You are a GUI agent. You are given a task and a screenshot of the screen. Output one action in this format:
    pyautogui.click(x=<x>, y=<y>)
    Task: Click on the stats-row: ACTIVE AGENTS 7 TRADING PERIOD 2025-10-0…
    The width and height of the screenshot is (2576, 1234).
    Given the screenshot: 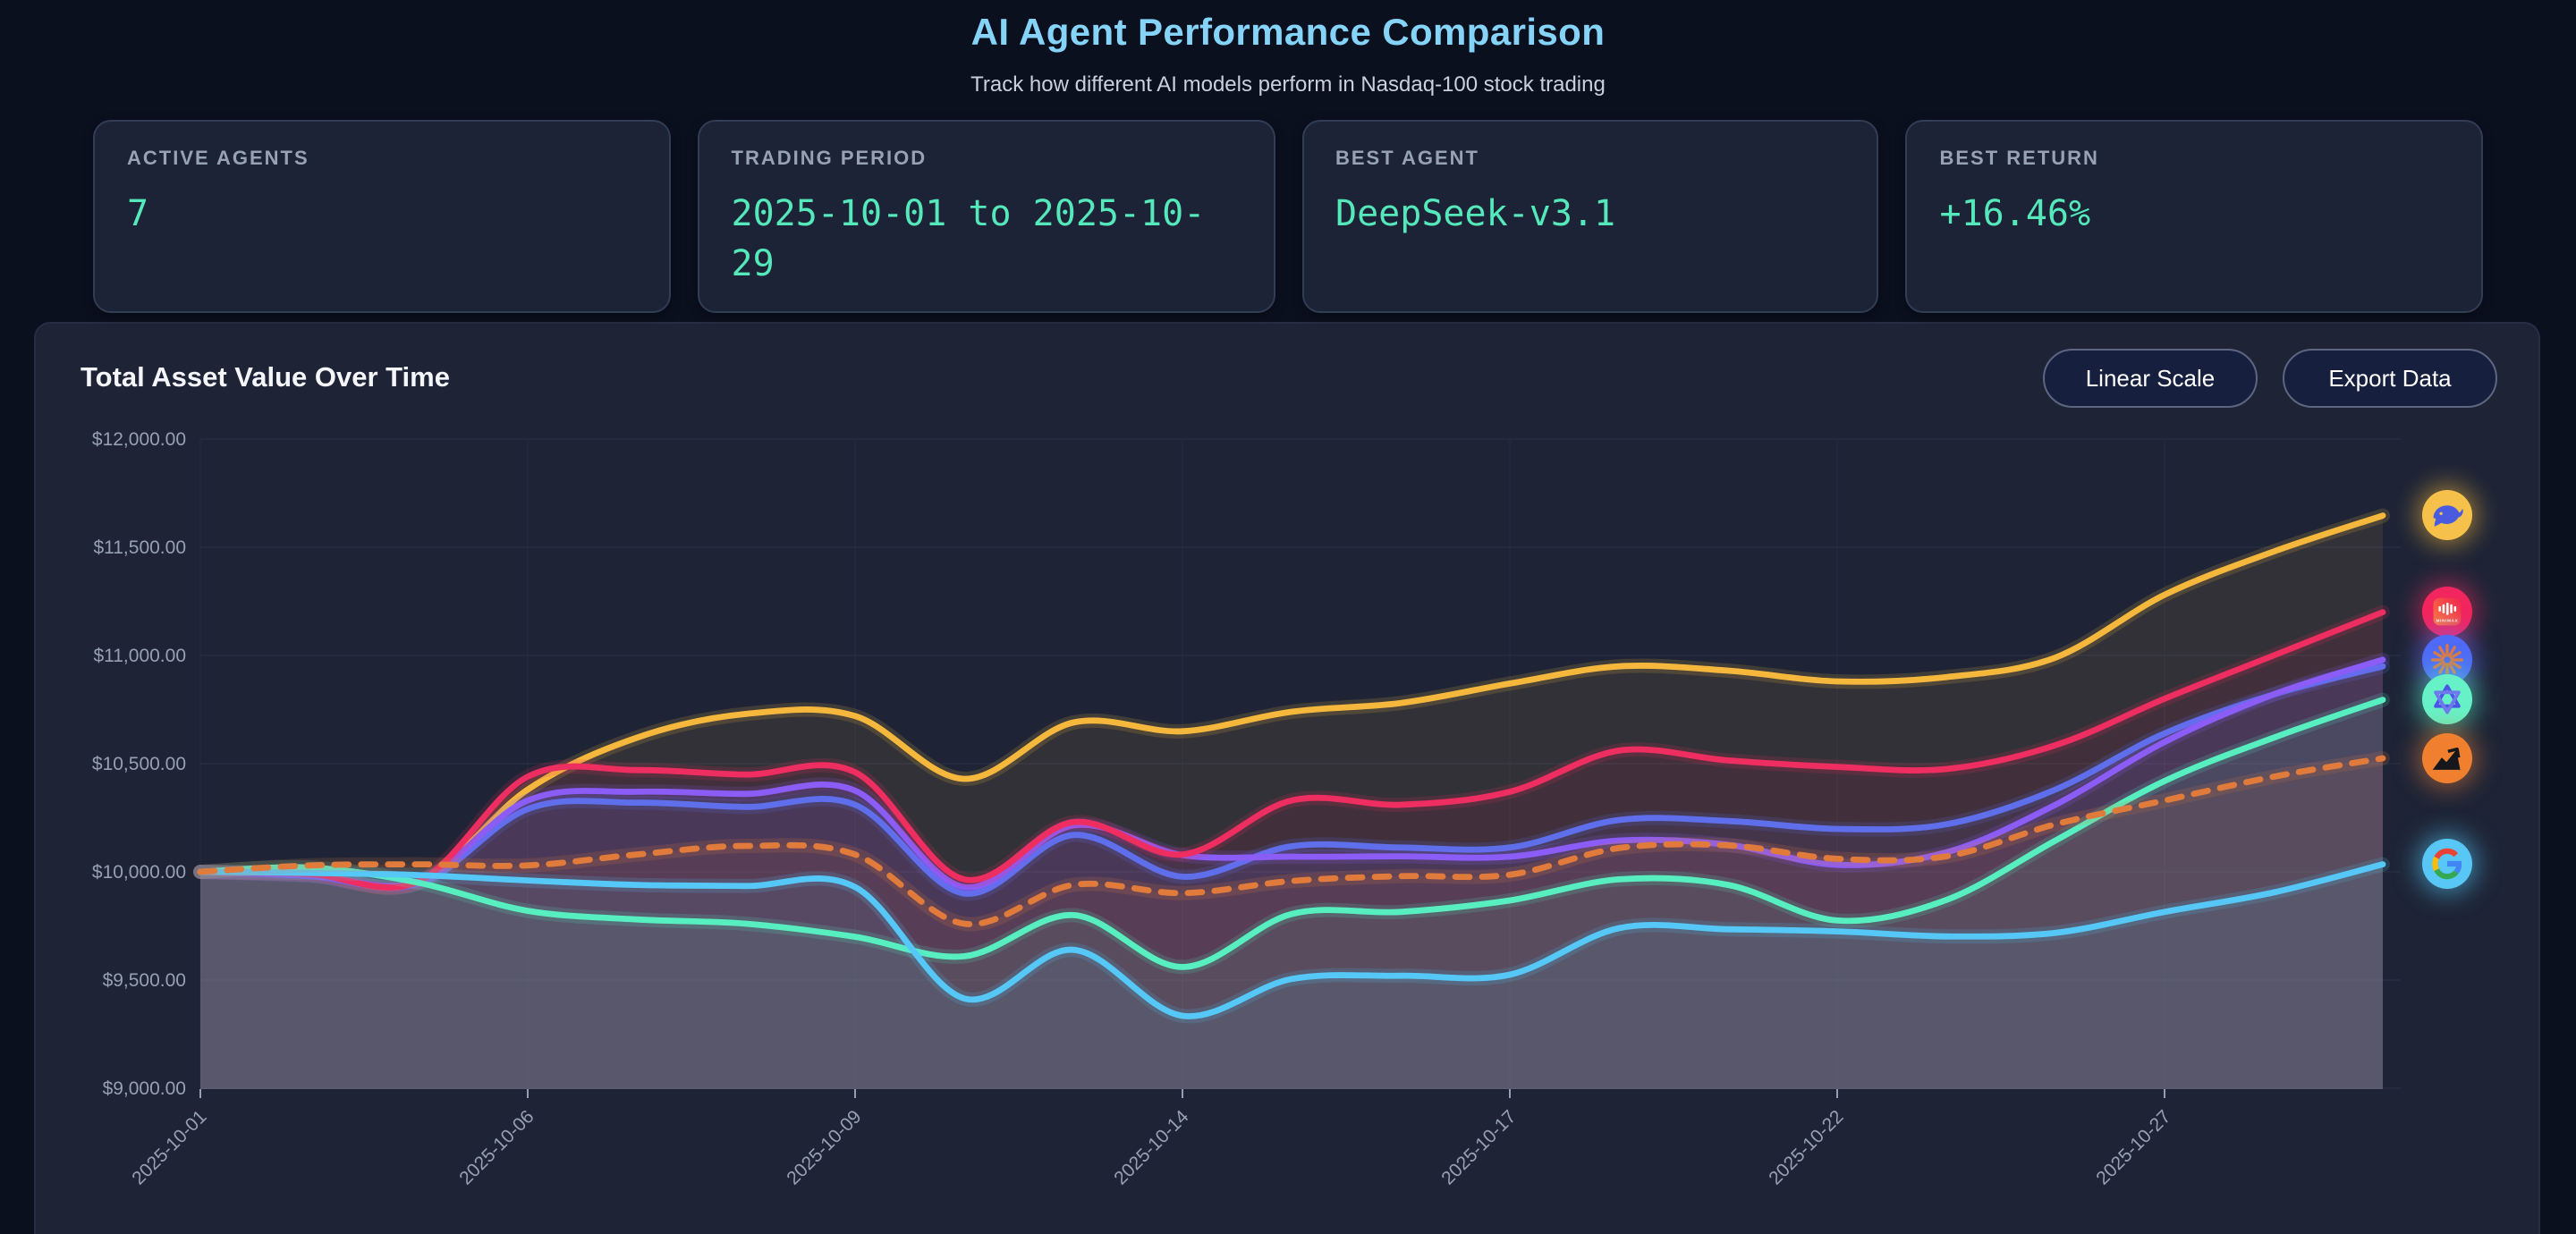 What is the action you would take?
    pyautogui.click(x=1288, y=216)
    